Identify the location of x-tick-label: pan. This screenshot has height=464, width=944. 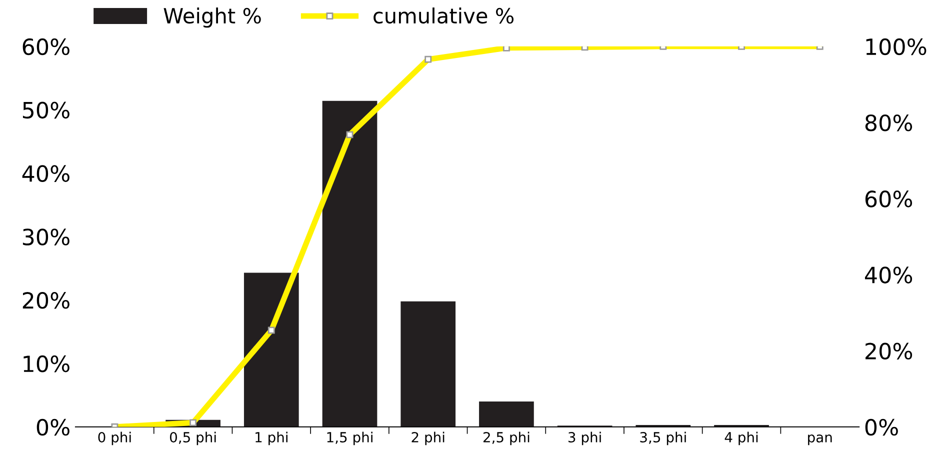
(820, 440).